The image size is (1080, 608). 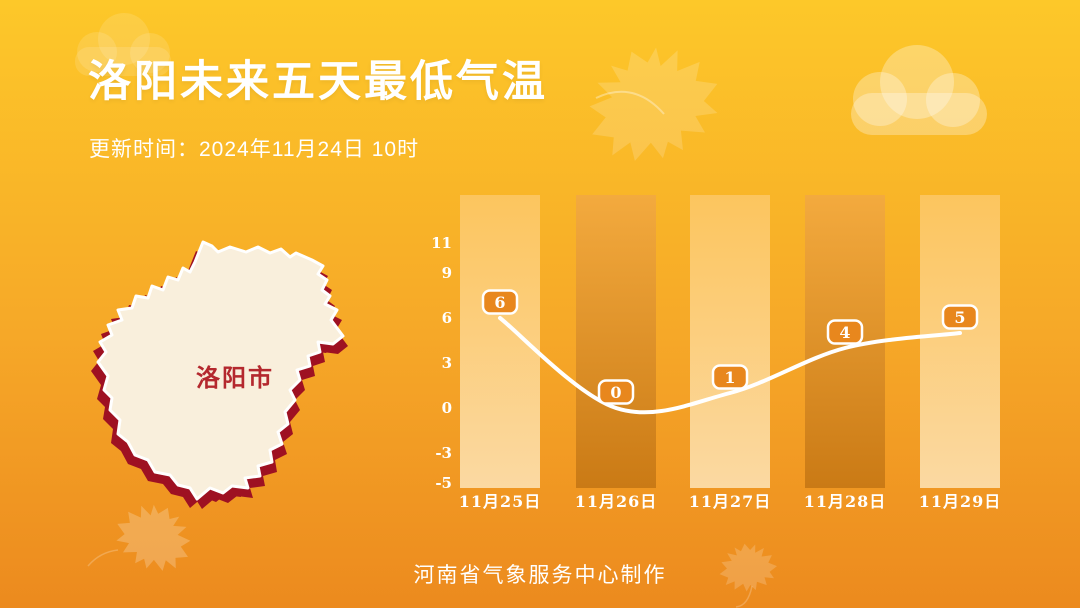 What do you see at coordinates (443, 453) in the screenshot?
I see `y-axis-tick: -3` at bounding box center [443, 453].